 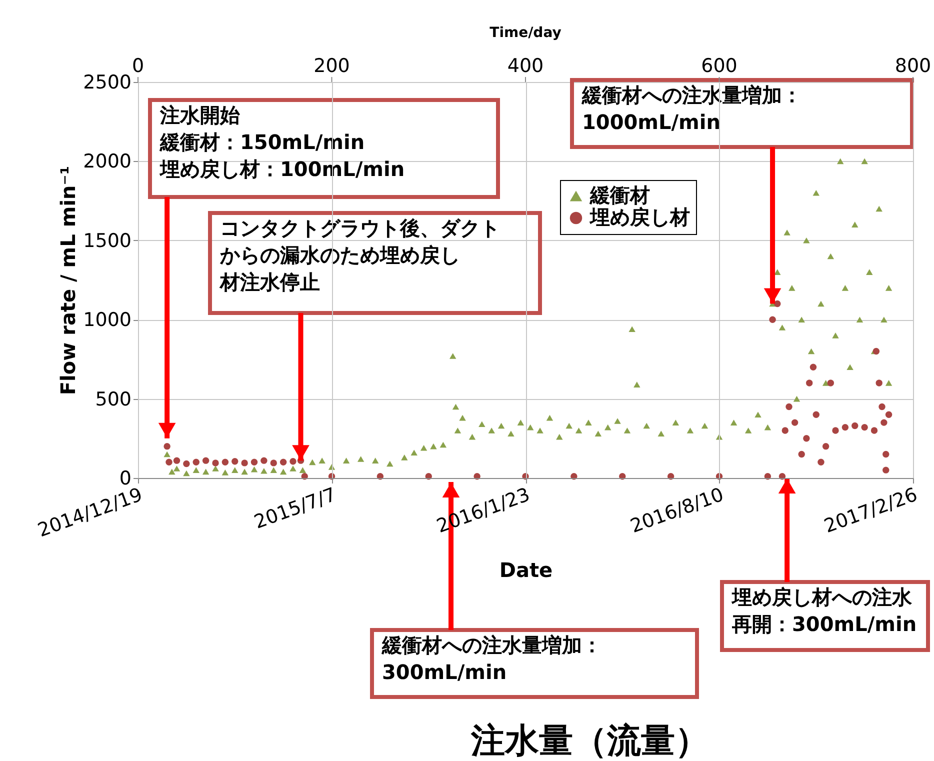 I want to click on x2-tick-label: 800, so click(x=913, y=66).